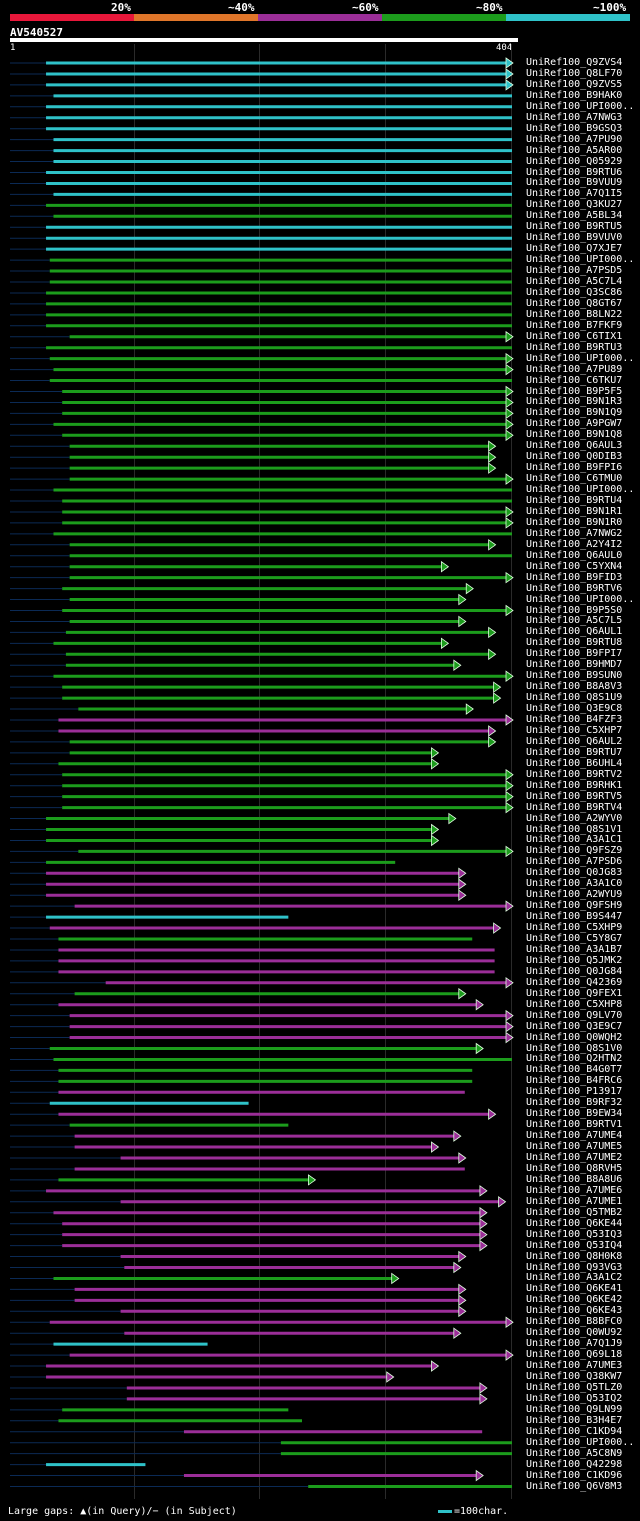 The image size is (640, 1521). I want to click on hit-label: UniRef100_Q9ZVS5, so click(574, 84).